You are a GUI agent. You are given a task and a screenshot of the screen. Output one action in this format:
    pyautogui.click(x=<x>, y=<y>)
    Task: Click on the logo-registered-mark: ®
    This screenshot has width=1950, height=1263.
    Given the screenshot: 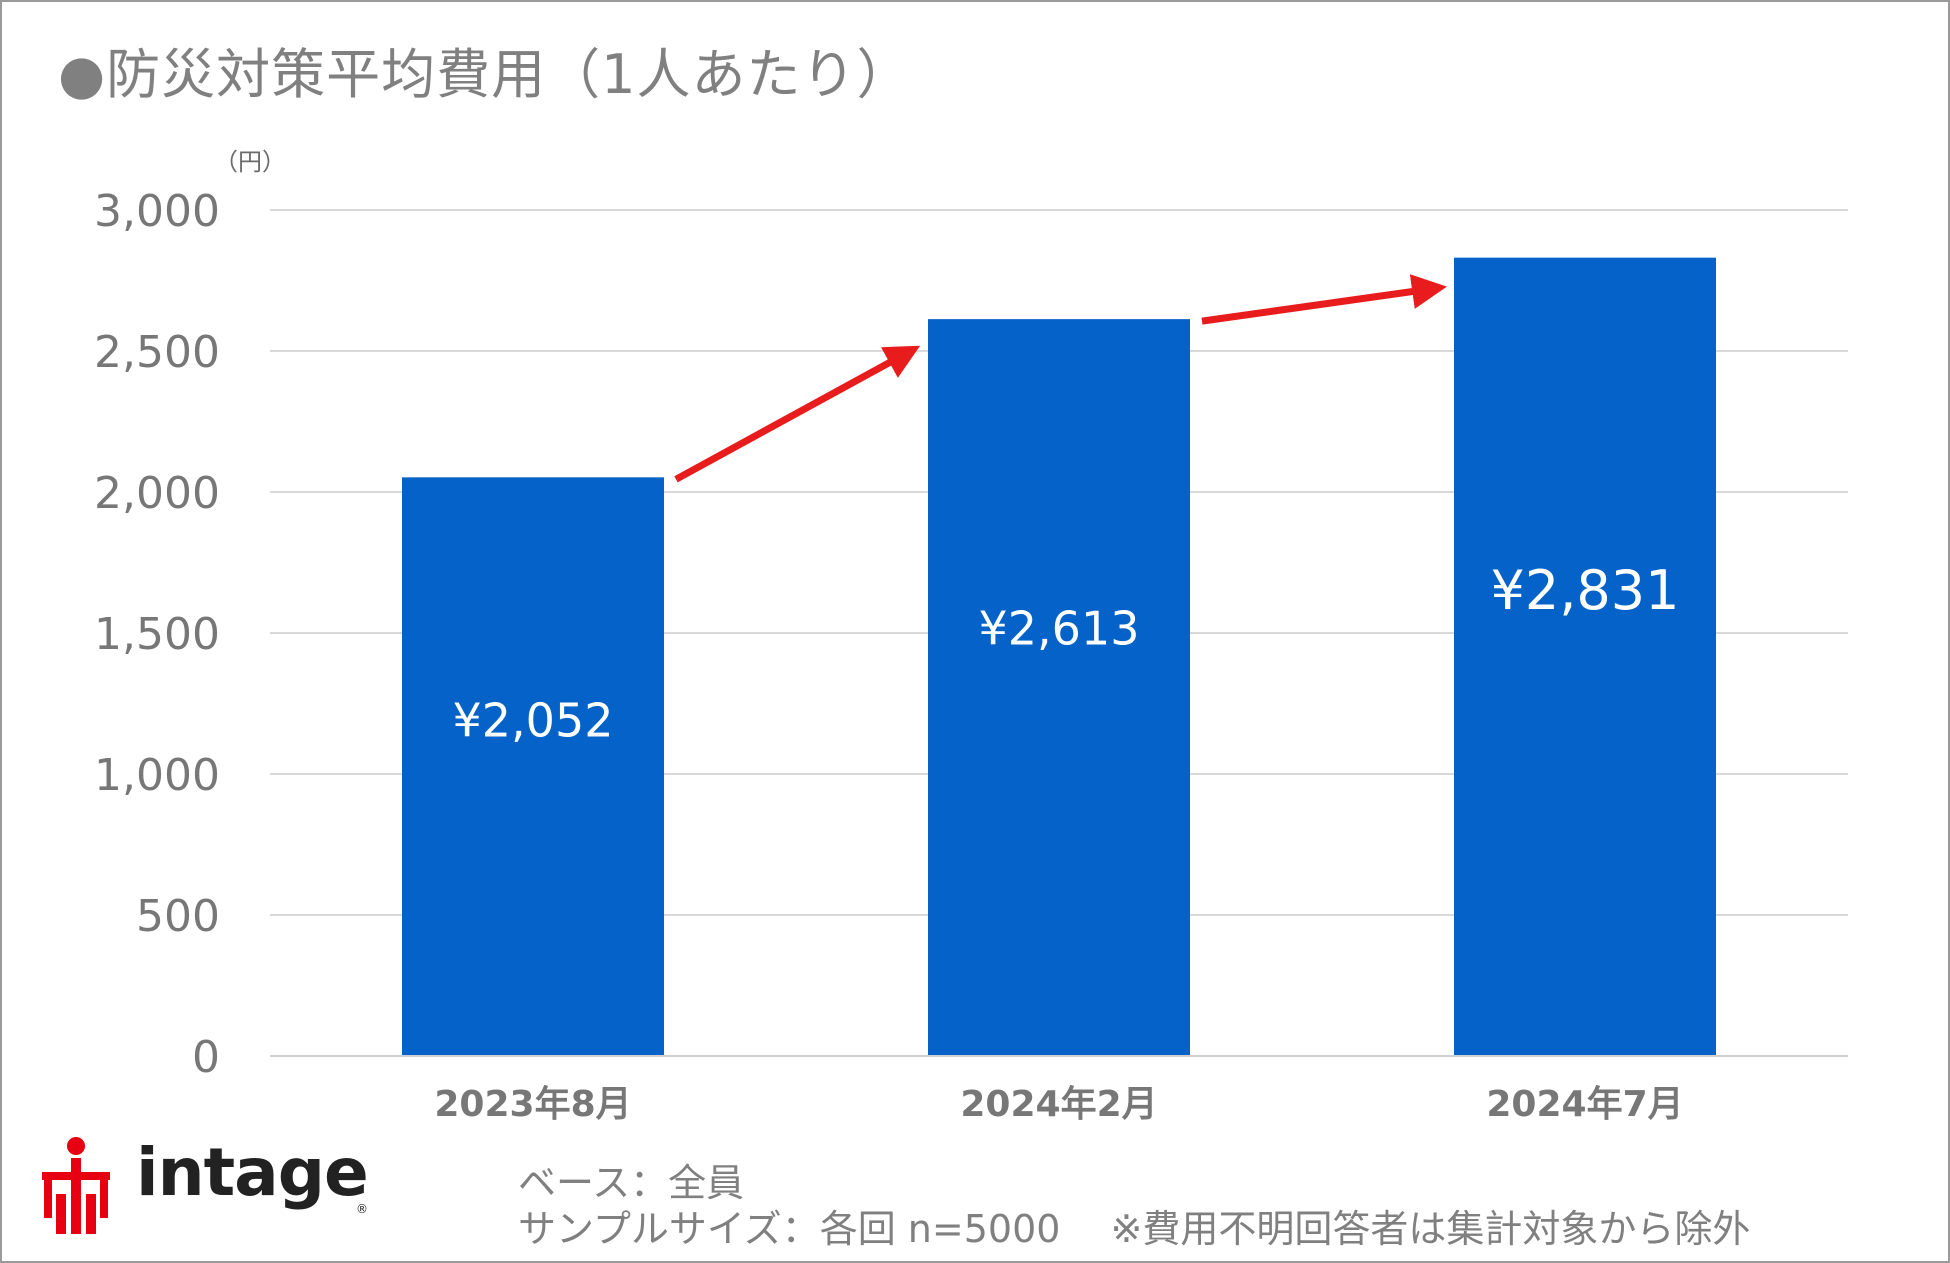 What is the action you would take?
    pyautogui.click(x=362, y=1209)
    